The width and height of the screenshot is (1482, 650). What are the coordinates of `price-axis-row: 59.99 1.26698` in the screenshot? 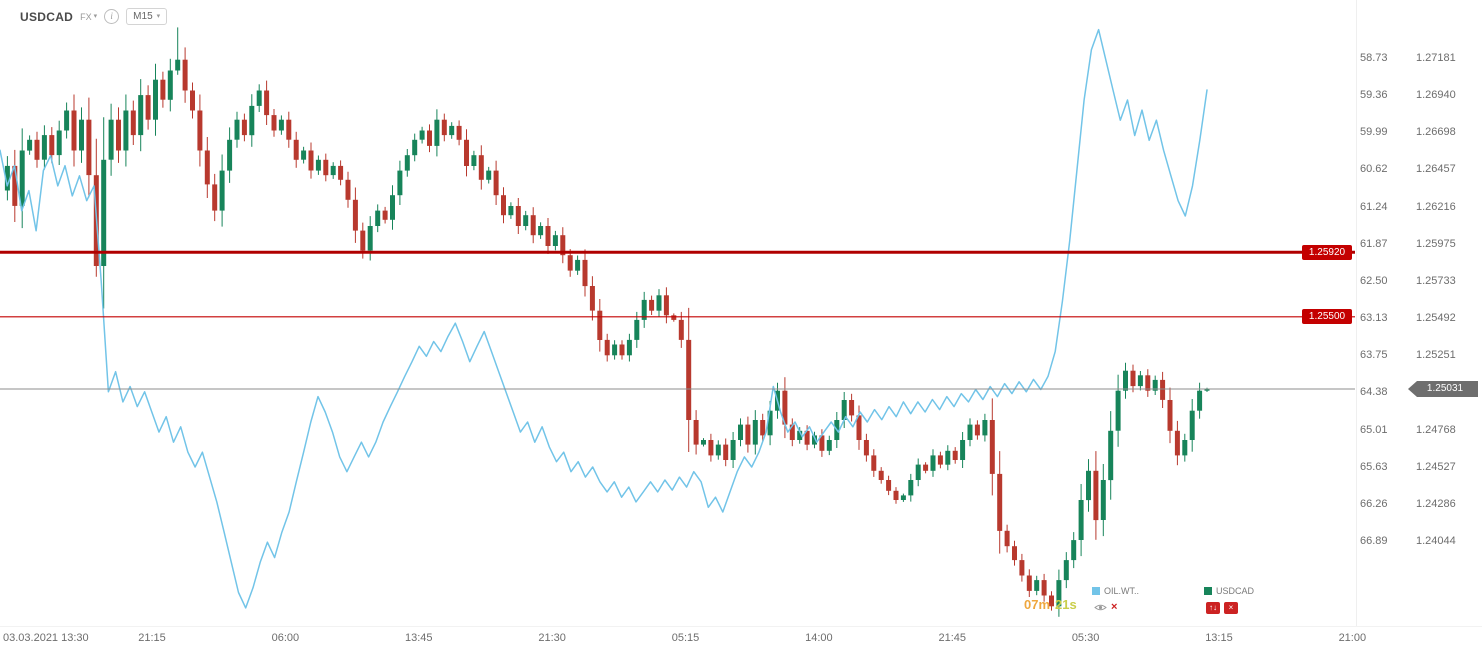 It's located at (1408, 132).